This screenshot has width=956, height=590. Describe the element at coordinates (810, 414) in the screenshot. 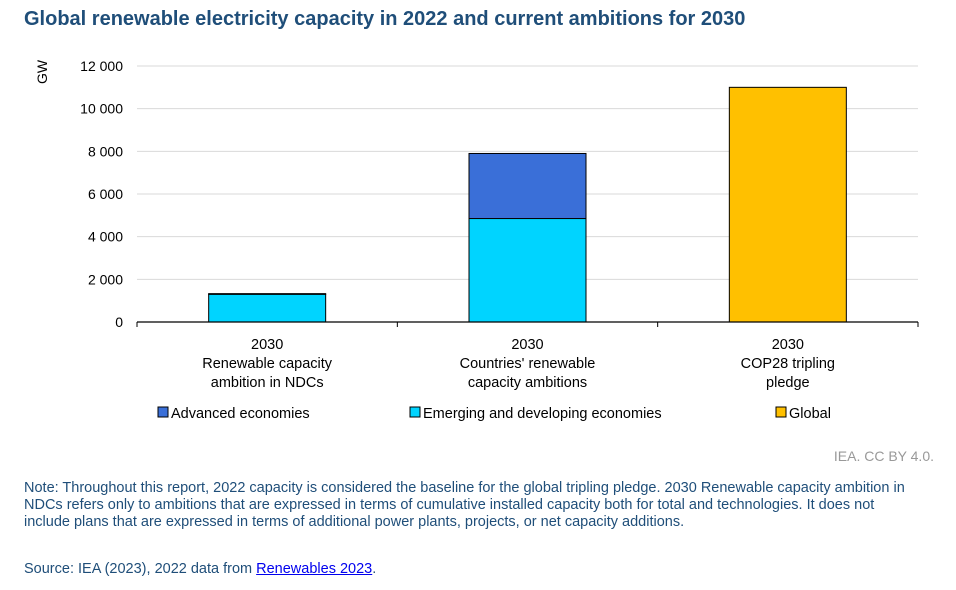

I see `legend-label: Global` at that location.